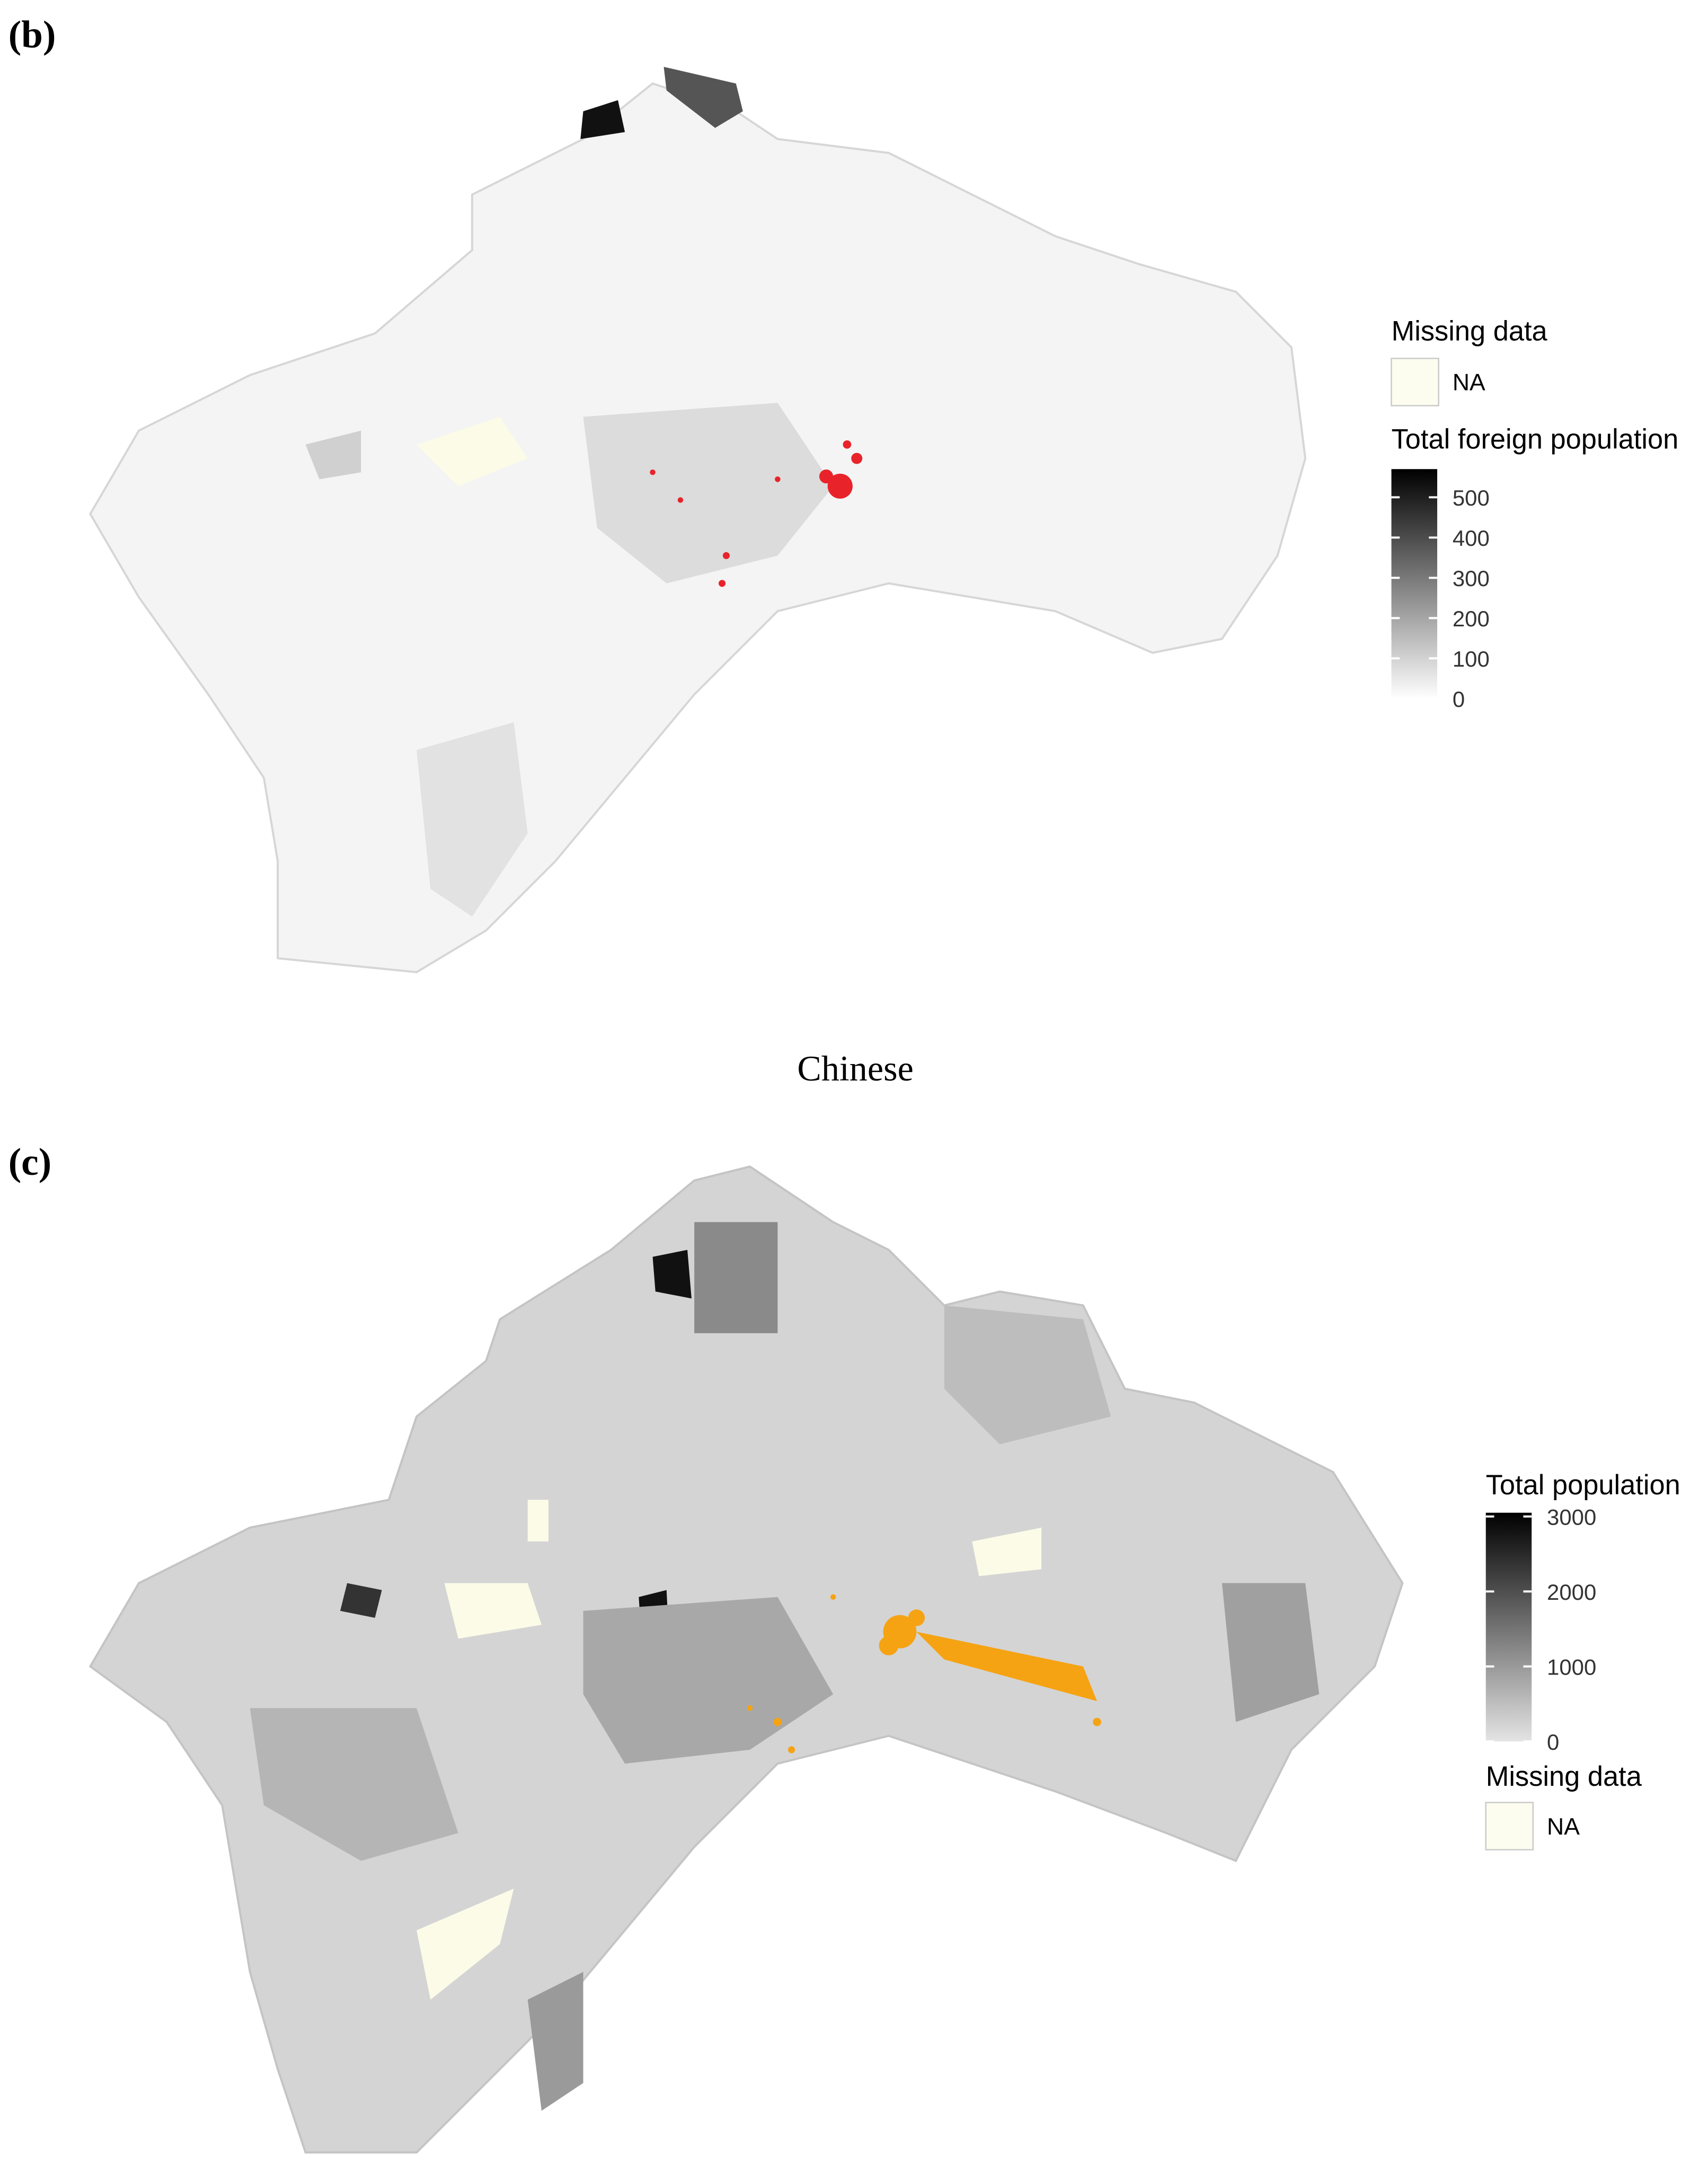  What do you see at coordinates (29, 1161) in the screenshot?
I see `panel-label: (c)` at bounding box center [29, 1161].